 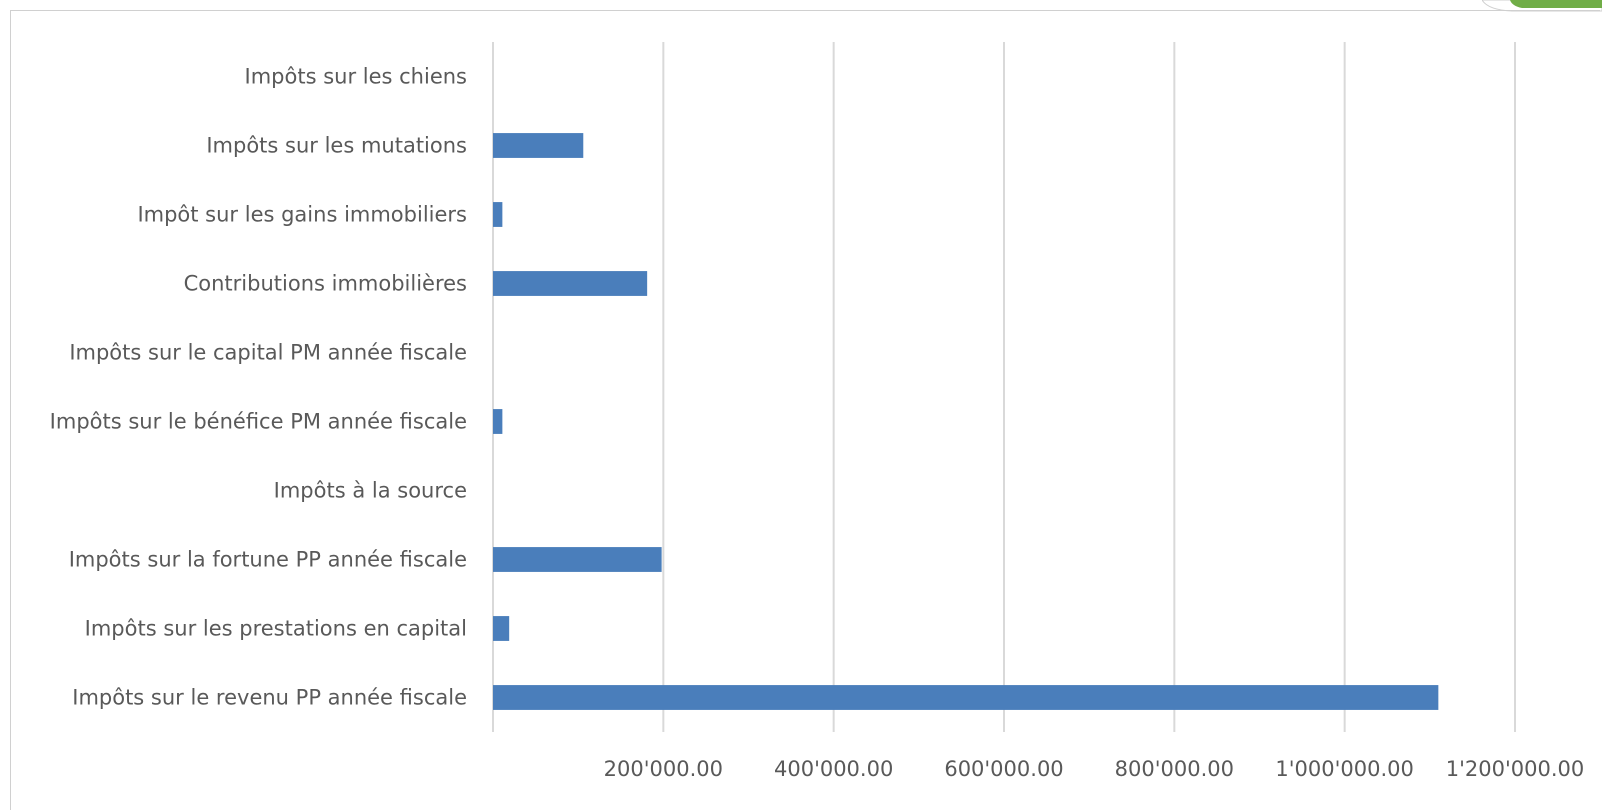 I want to click on x-tick-label: 600'000.00, so click(x=1003, y=769).